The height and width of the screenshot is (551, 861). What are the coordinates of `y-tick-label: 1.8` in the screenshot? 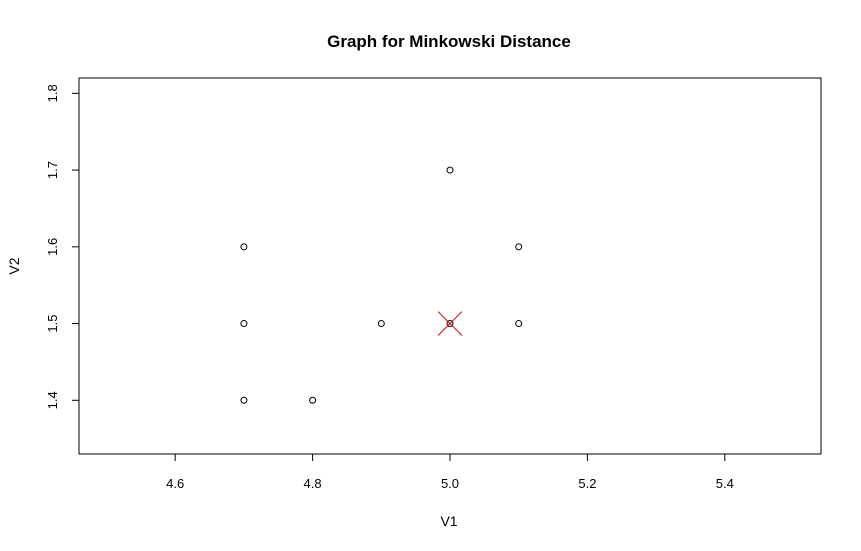 It's located at (52, 93).